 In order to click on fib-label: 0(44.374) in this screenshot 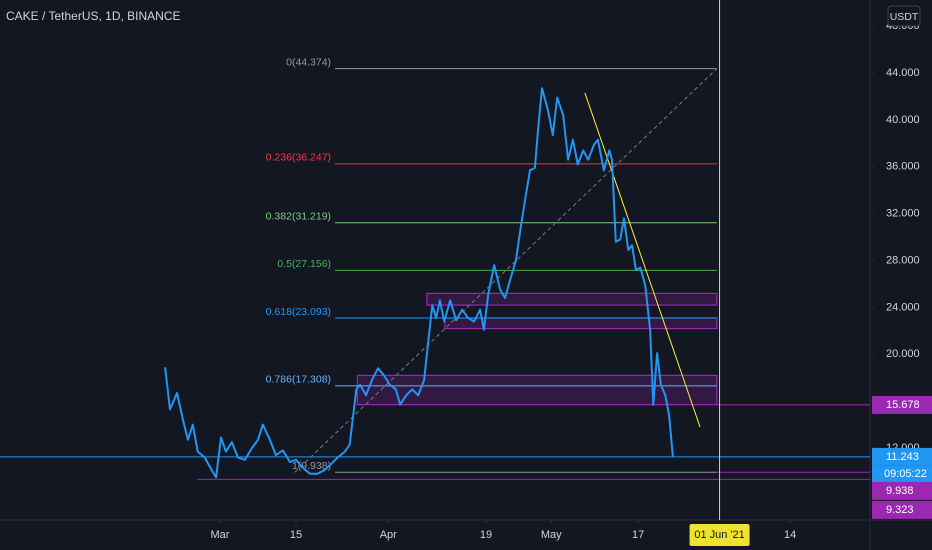, I will do `click(308, 62)`.